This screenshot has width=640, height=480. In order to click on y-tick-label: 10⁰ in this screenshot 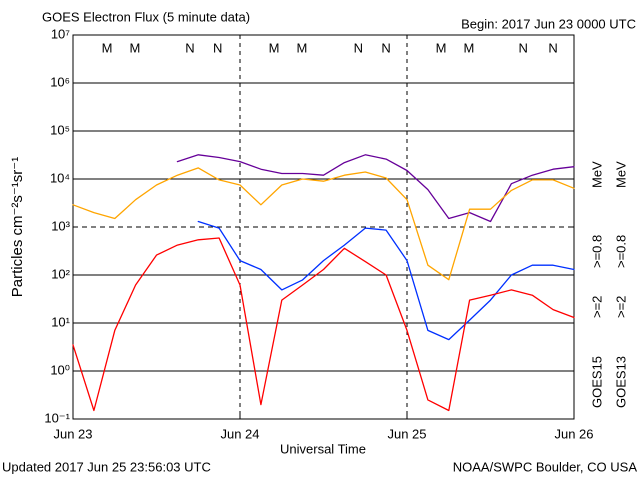, I will do `click(60, 369)`.